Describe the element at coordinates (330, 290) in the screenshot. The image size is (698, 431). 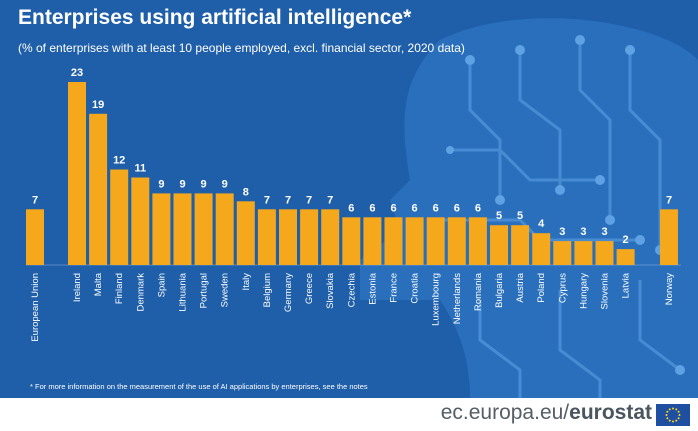
I see `category-label: Slovakia` at that location.